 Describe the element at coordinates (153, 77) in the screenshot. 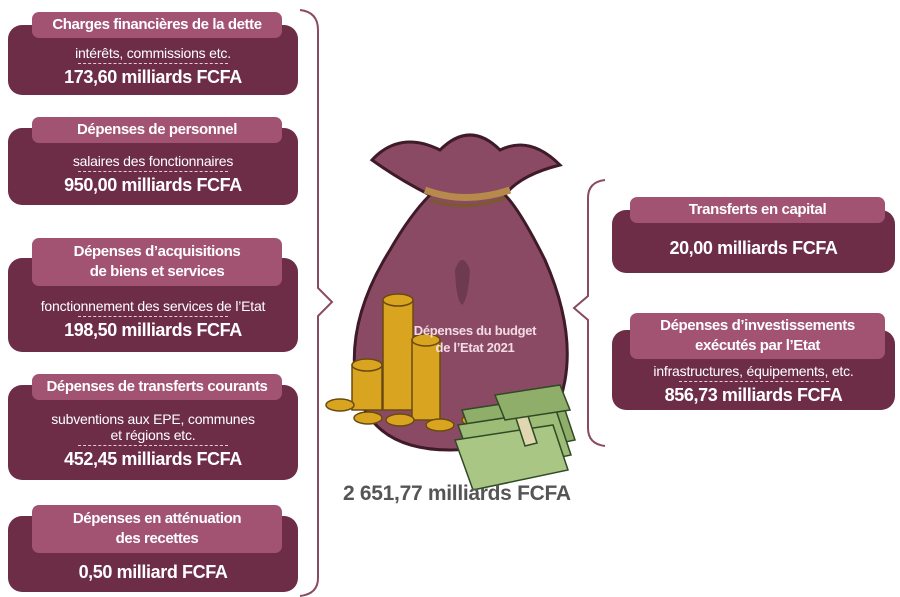

I see `amount: 173,60 milliards FCFA` at that location.